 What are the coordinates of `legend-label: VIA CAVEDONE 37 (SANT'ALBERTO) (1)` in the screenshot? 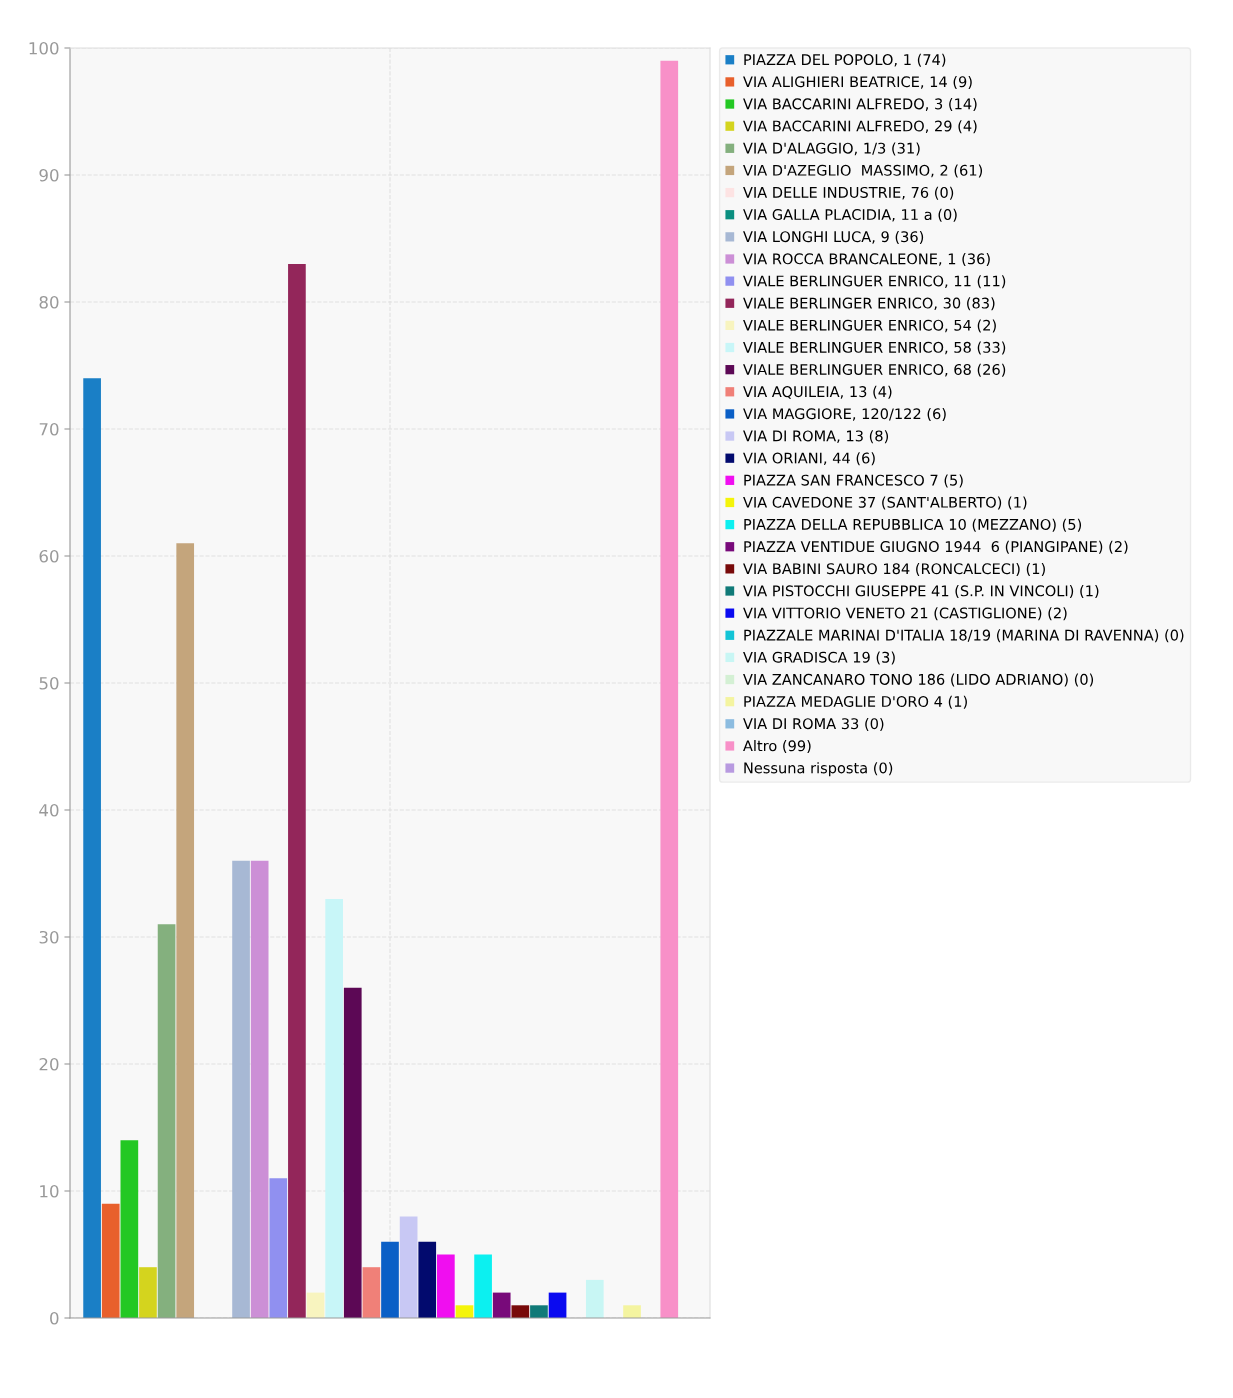 It's located at (885, 503).